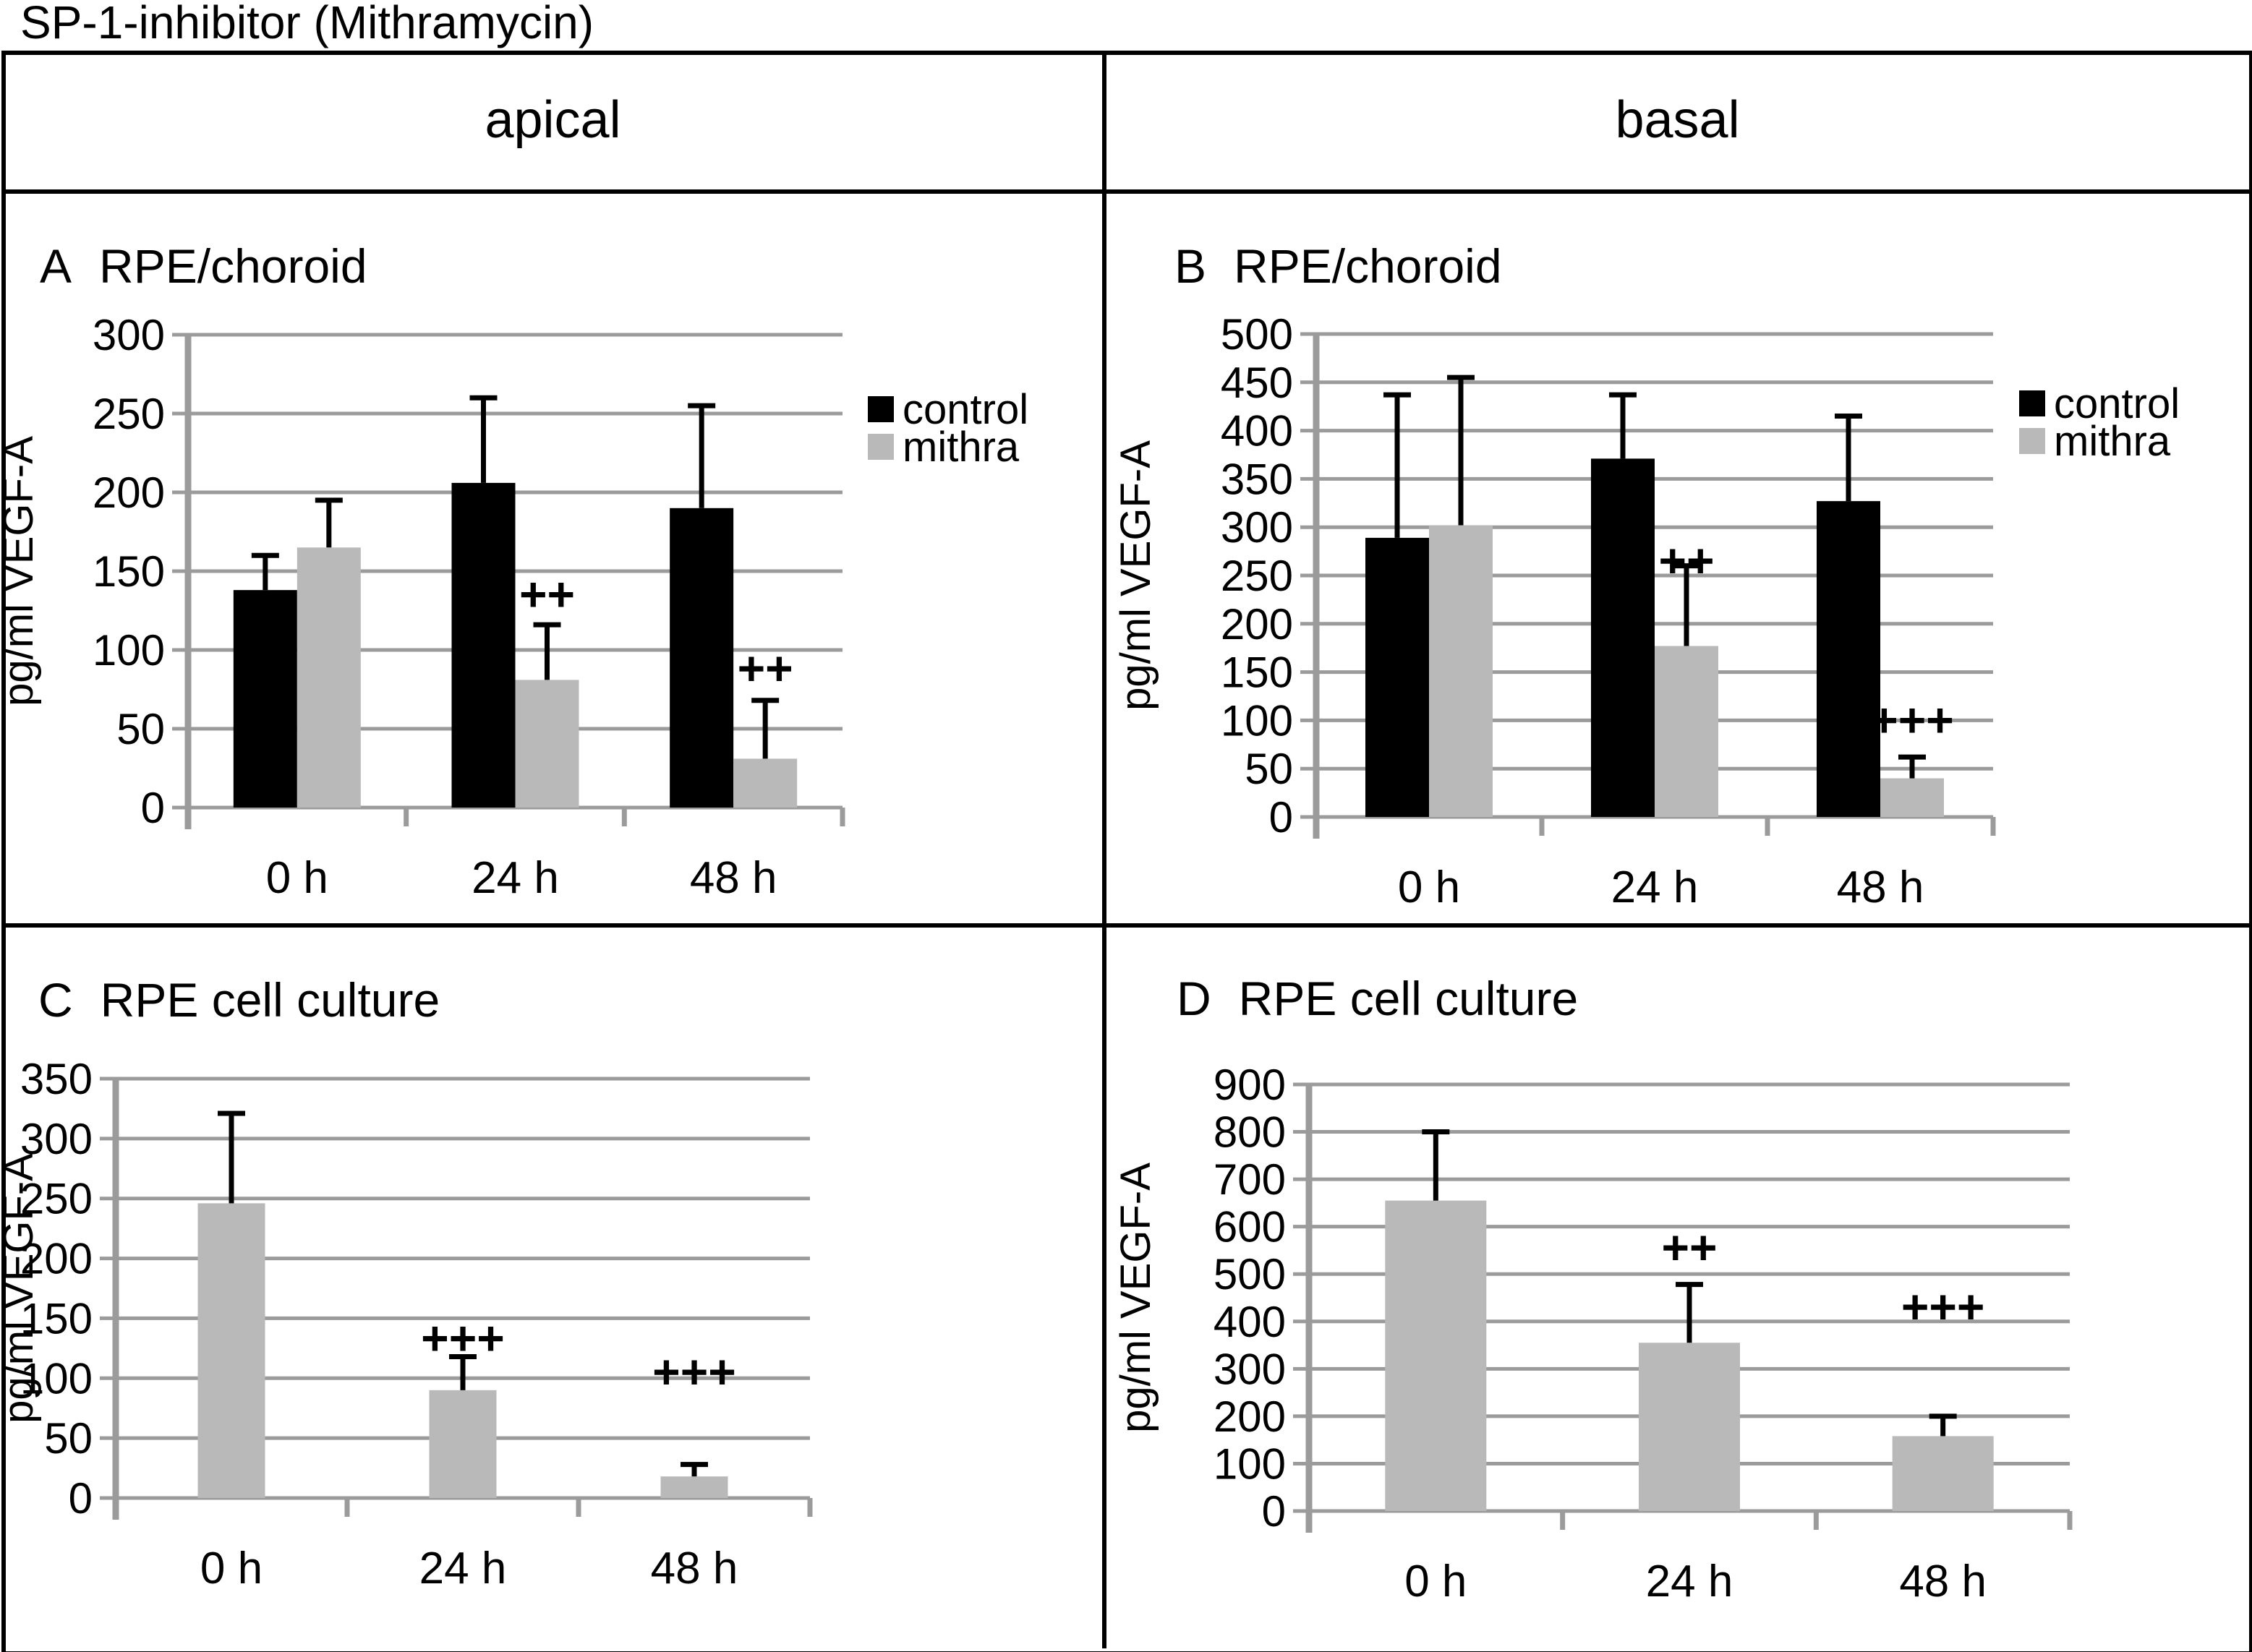 This screenshot has height=1652, width=2252. I want to click on column-header-apical-label: apical, so click(553, 120).